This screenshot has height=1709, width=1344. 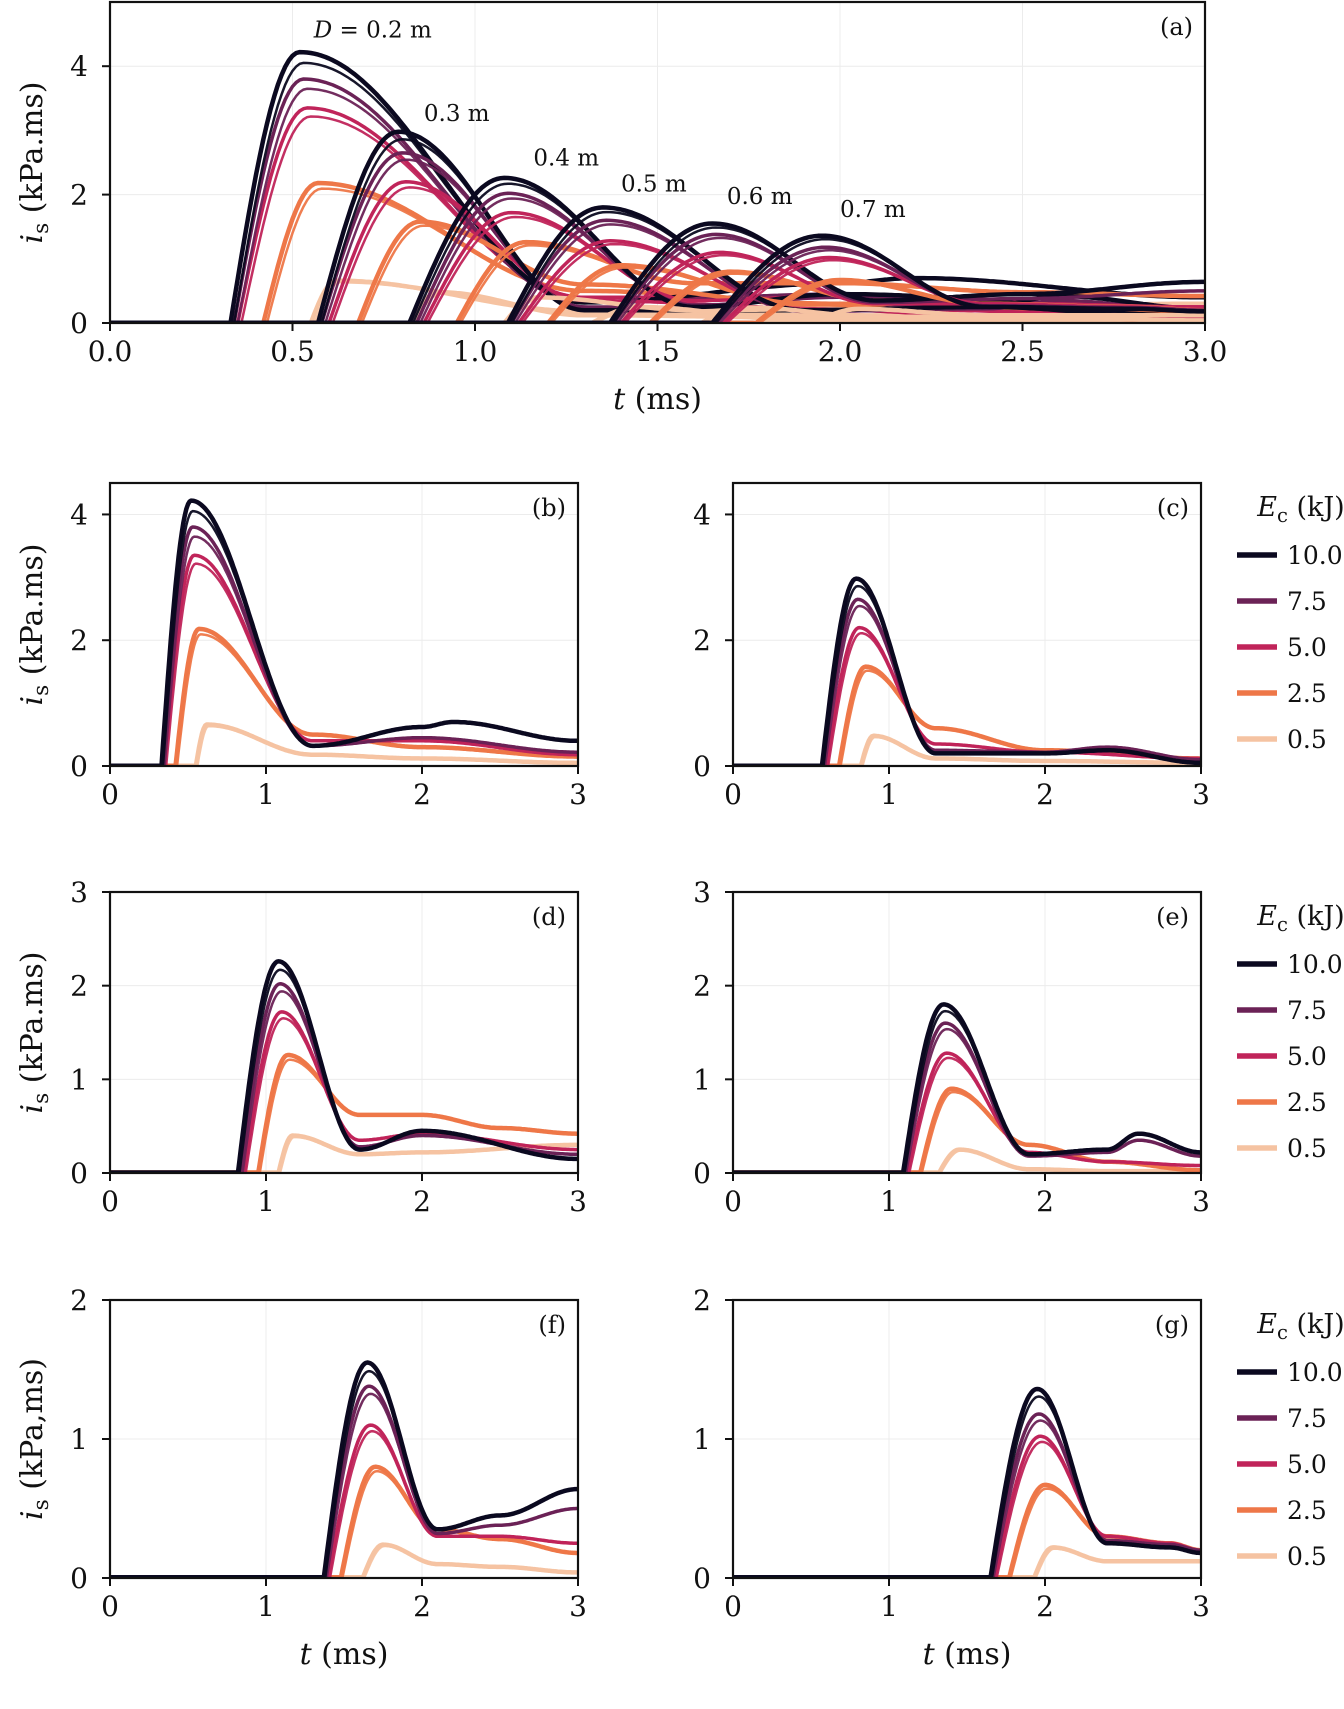 I want to click on plot-frame, so click(x=344, y=1032).